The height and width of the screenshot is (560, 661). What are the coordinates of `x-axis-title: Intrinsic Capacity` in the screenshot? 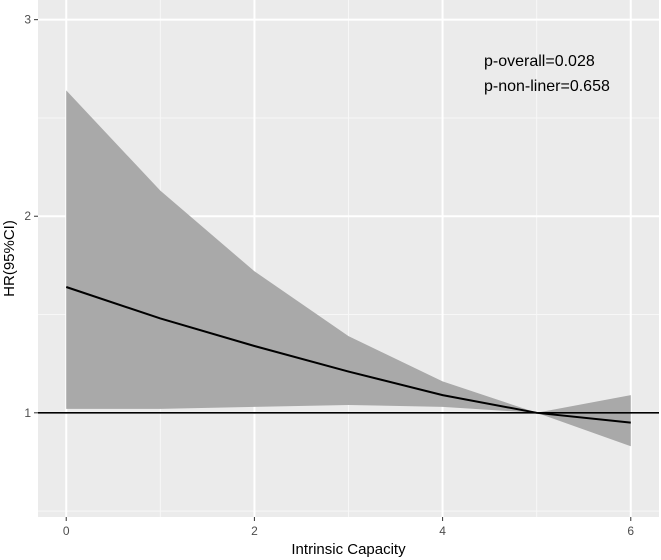 It's located at (348, 549).